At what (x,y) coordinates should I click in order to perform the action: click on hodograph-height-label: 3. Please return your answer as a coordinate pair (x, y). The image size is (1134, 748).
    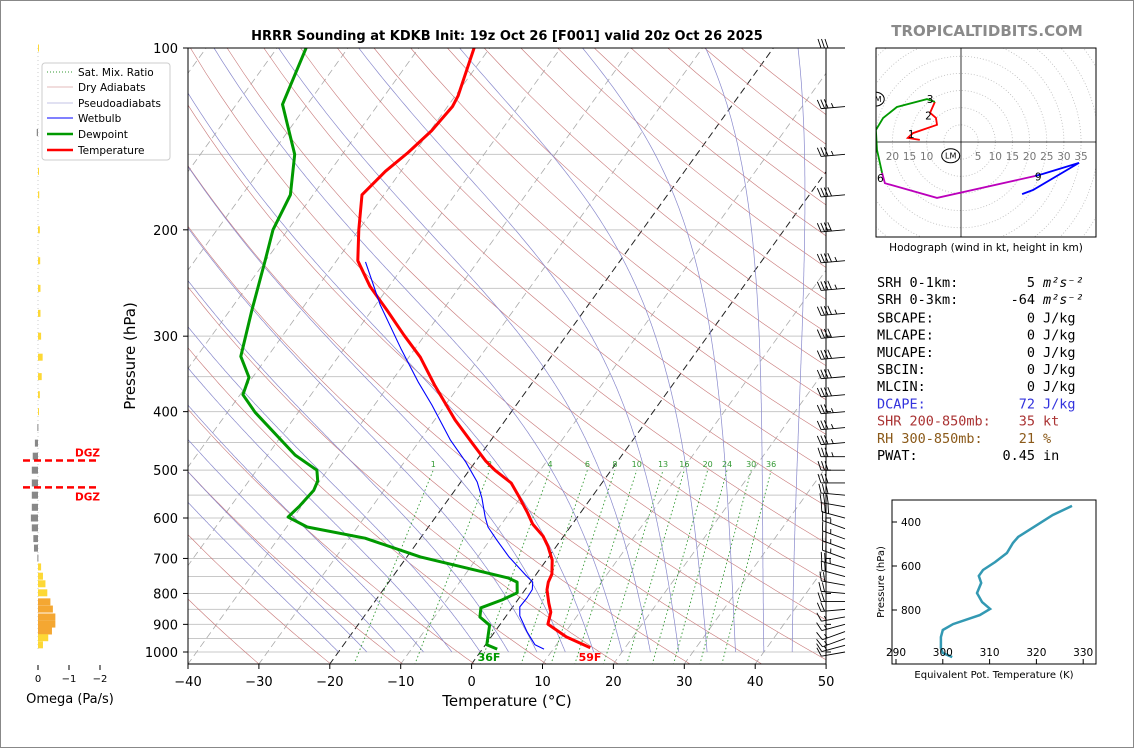
    Looking at the image, I should click on (930, 100).